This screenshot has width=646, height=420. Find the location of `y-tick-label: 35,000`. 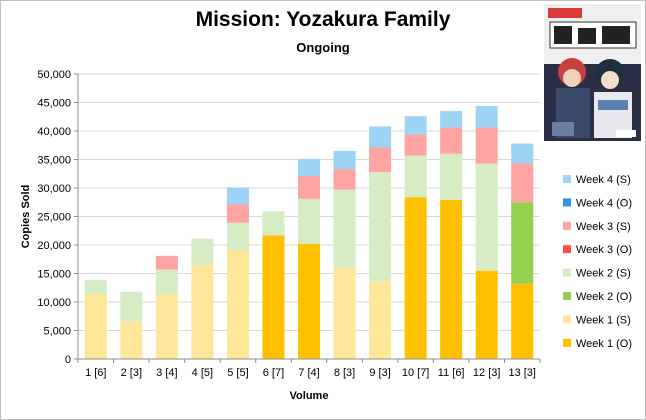

y-tick-label: 35,000 is located at coordinates (54, 161).